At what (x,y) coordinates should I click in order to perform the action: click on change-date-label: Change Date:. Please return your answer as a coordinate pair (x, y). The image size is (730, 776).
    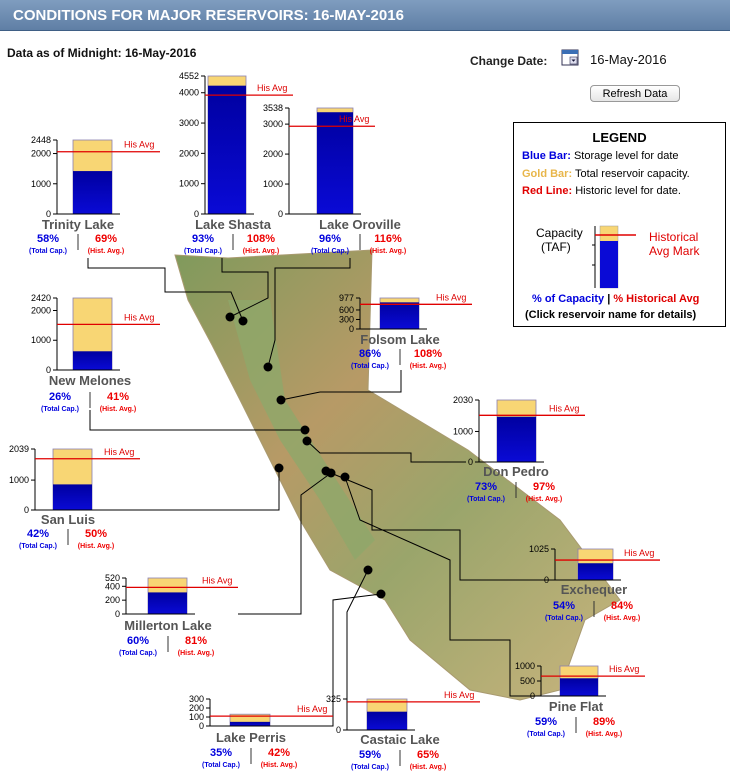
    Looking at the image, I should click on (509, 61).